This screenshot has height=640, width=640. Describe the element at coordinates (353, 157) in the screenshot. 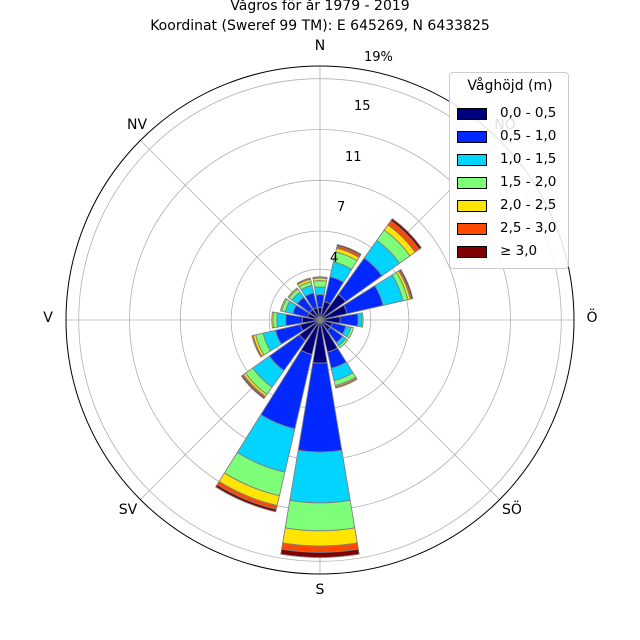

I see `radial-tick-label: 11` at that location.